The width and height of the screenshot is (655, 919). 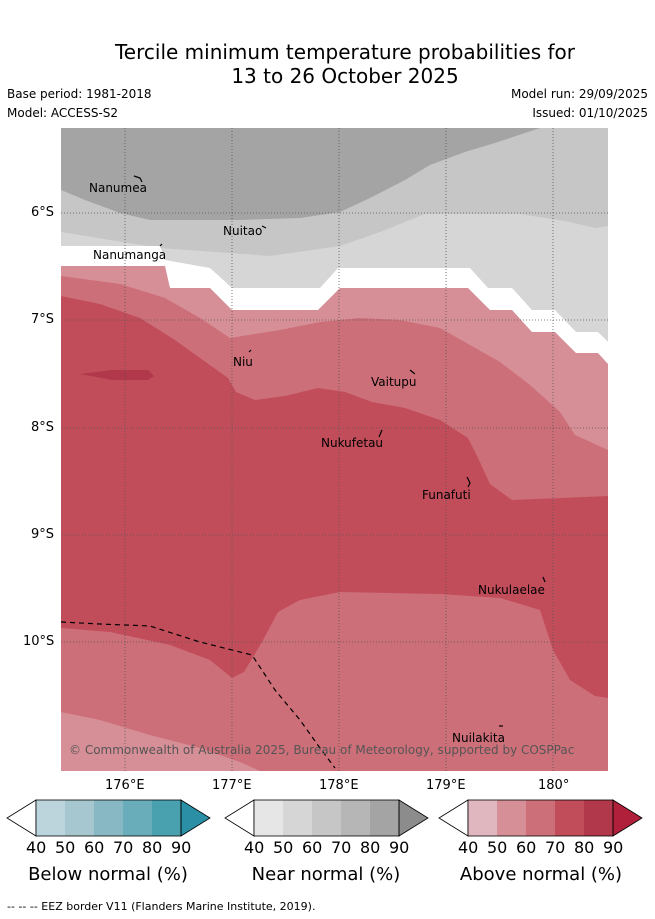 I want to click on place-label-vaitupu: Vaitupu, so click(x=394, y=382).